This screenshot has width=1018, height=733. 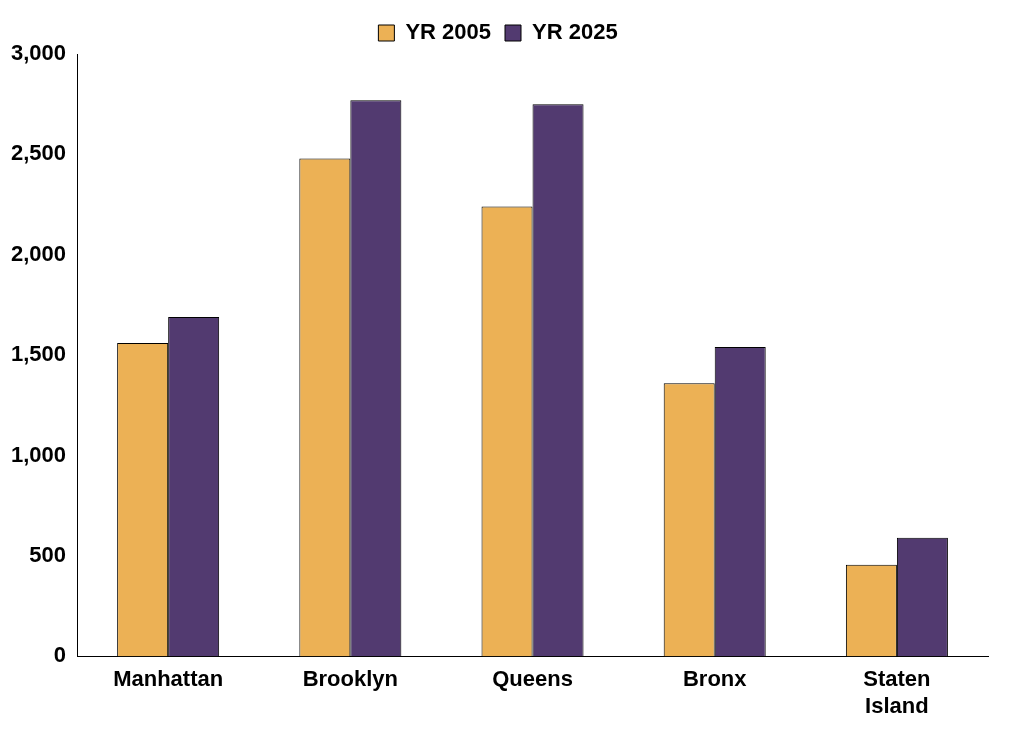 I want to click on x-tick-label: Queens, so click(x=532, y=679).